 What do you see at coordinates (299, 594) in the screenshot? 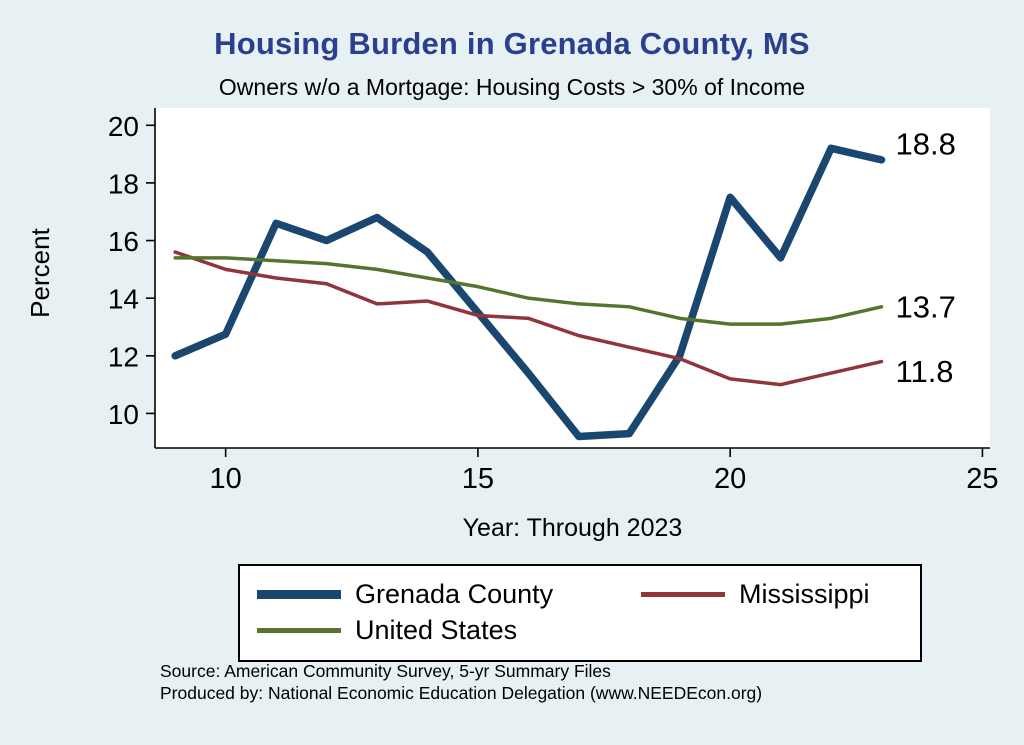
I see `legend-swatch-grenada-county` at bounding box center [299, 594].